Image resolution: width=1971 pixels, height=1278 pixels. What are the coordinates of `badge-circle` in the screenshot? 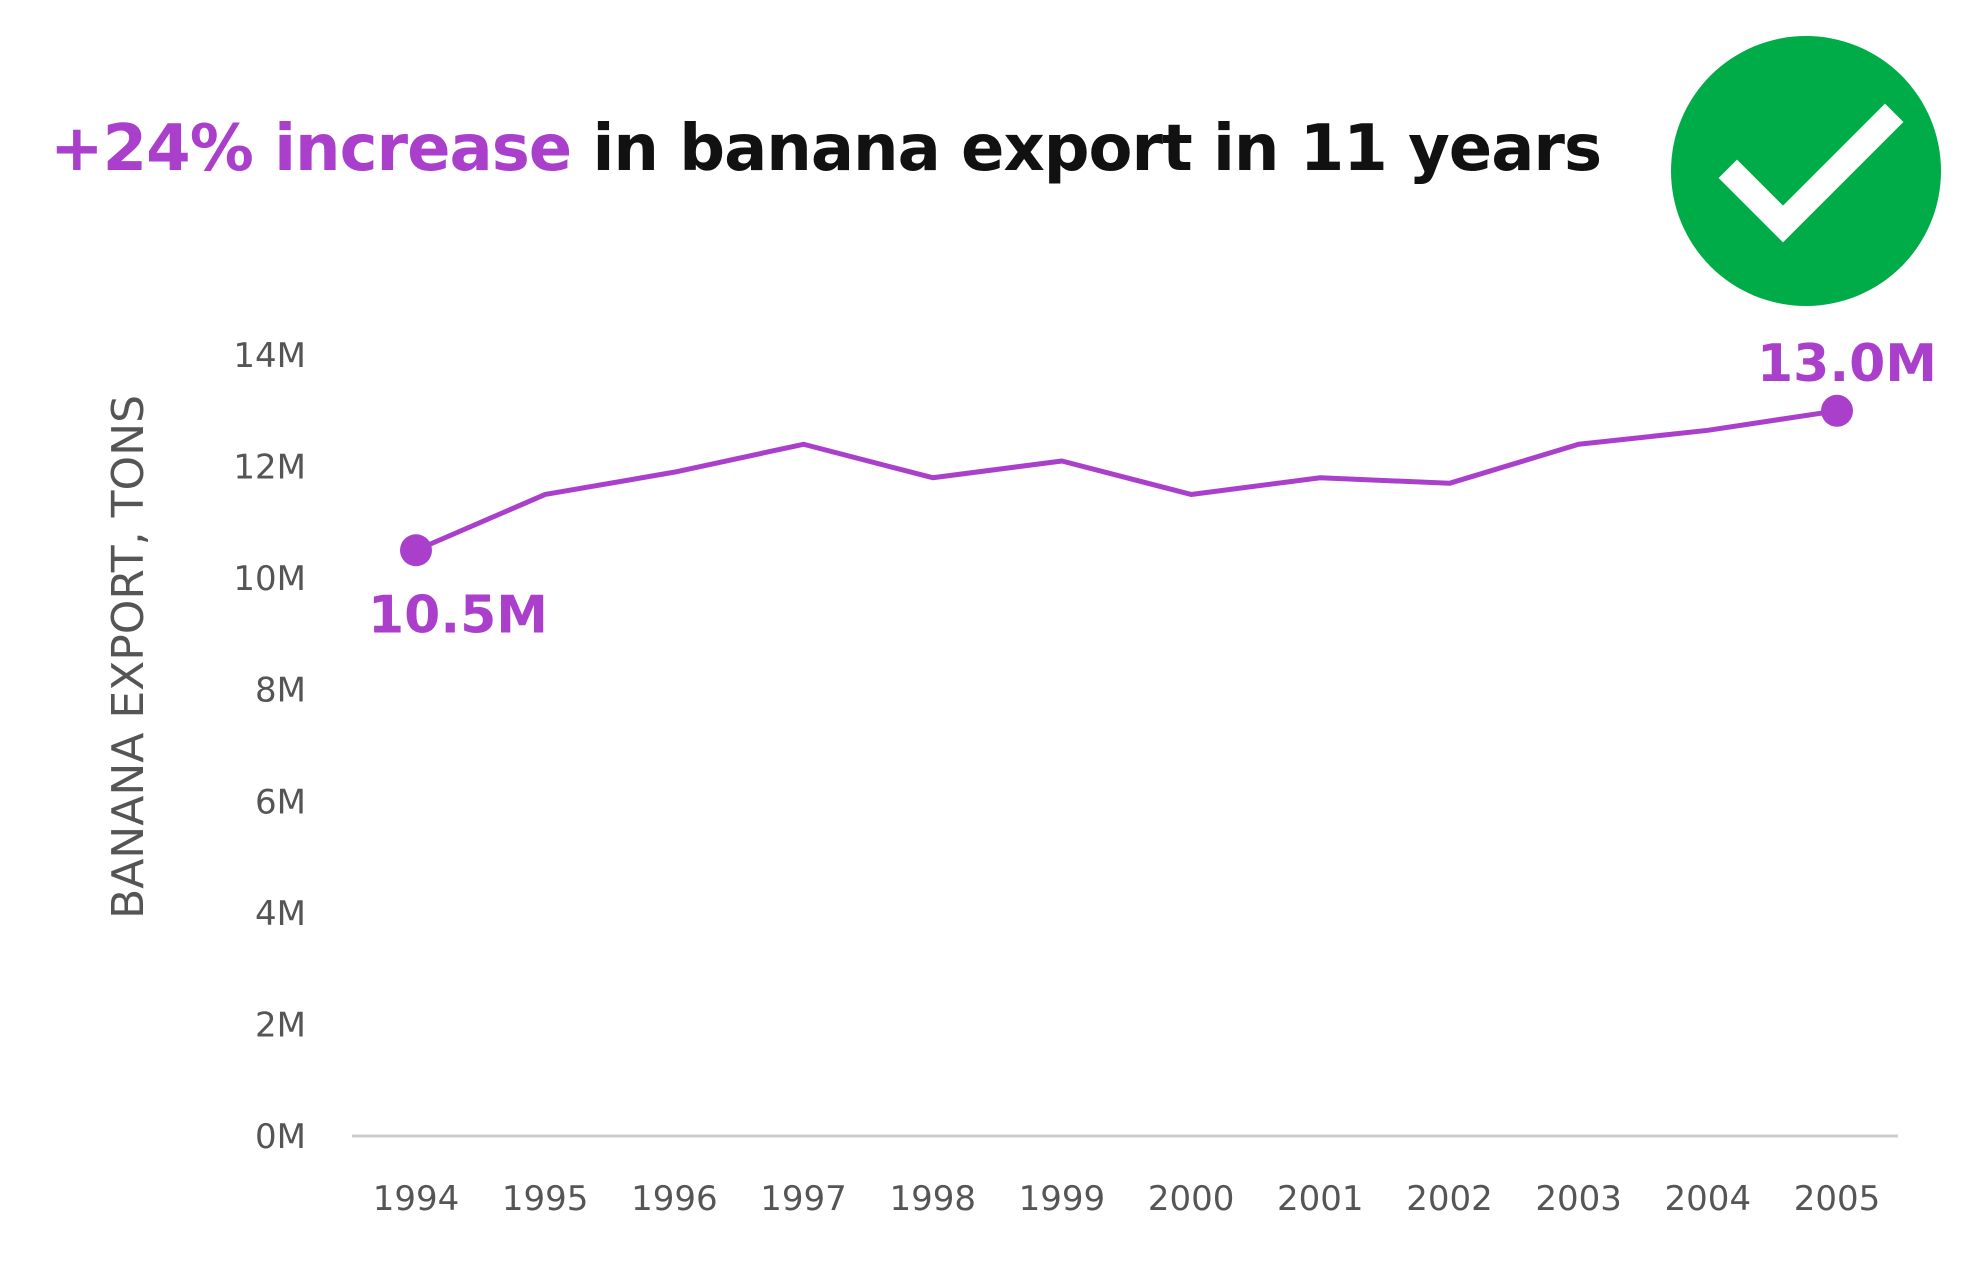 It's located at (1806, 171).